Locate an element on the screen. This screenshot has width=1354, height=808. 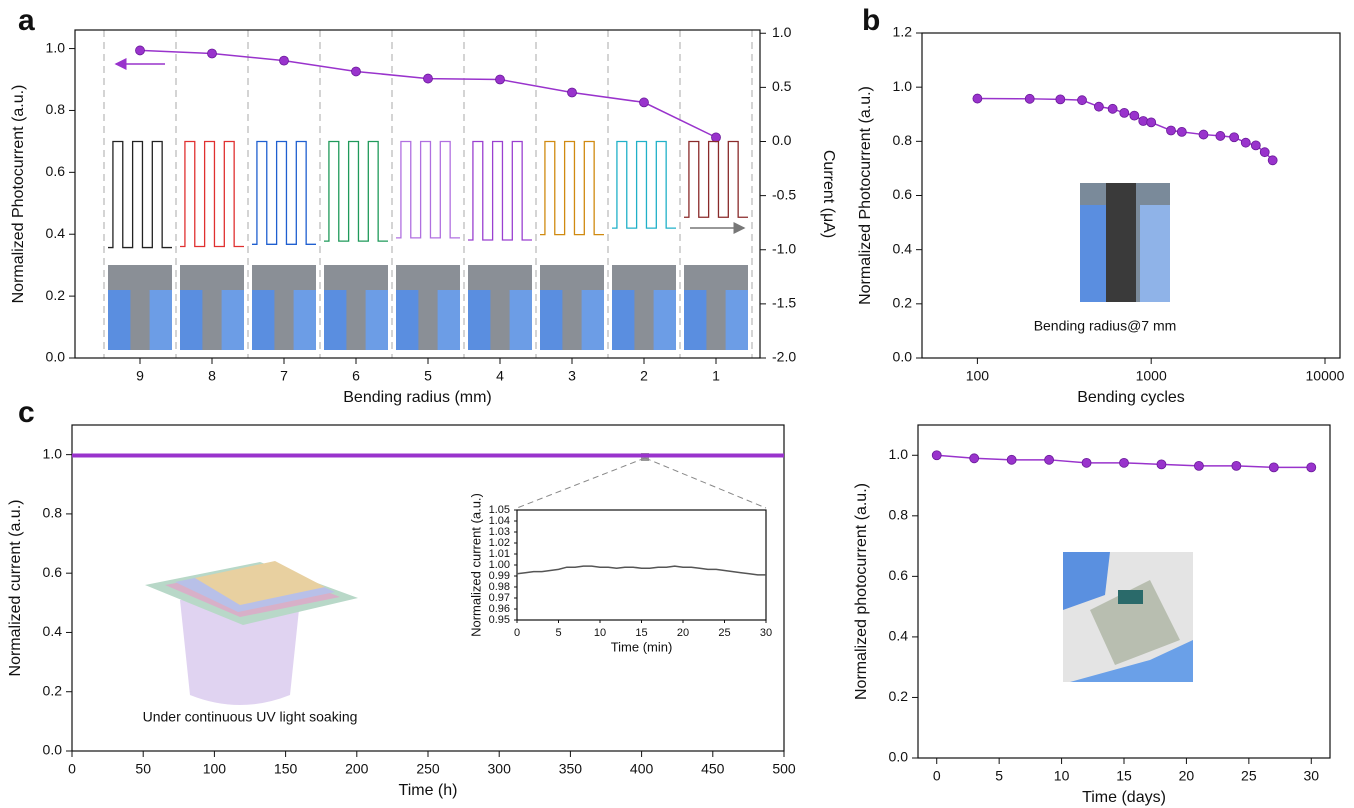
zoom-line is located at coordinates (705, 483).